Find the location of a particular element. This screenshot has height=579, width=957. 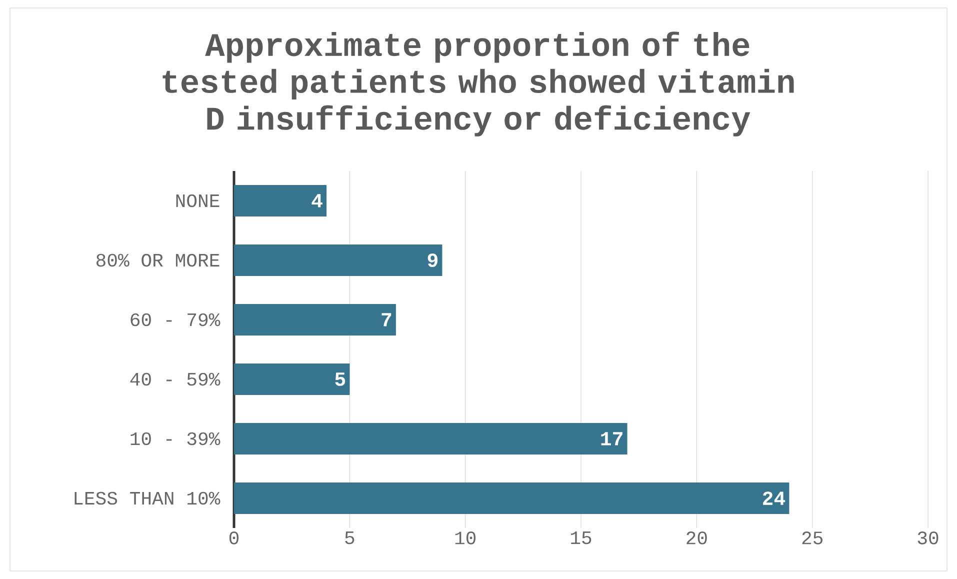

data-label: 7 is located at coordinates (387, 319).